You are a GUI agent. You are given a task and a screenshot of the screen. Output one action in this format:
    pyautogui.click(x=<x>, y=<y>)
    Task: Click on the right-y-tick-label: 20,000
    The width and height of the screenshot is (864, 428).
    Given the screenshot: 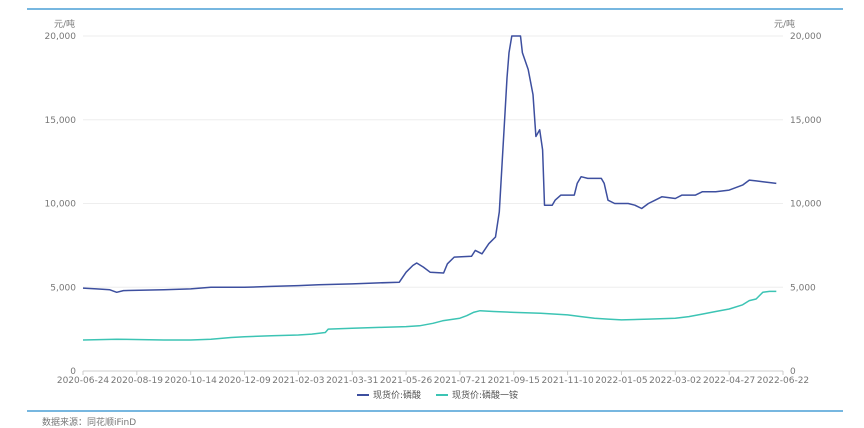 What is the action you would take?
    pyautogui.click(x=806, y=37)
    